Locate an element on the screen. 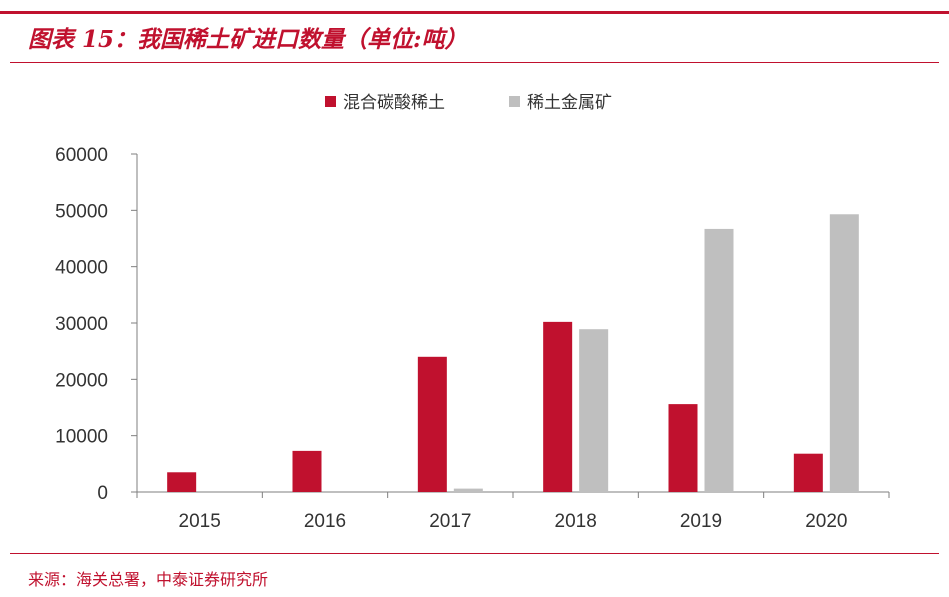 Image resolution: width=949 pixels, height=597 pixels. y-tick-label: 50000 is located at coordinates (81, 211).